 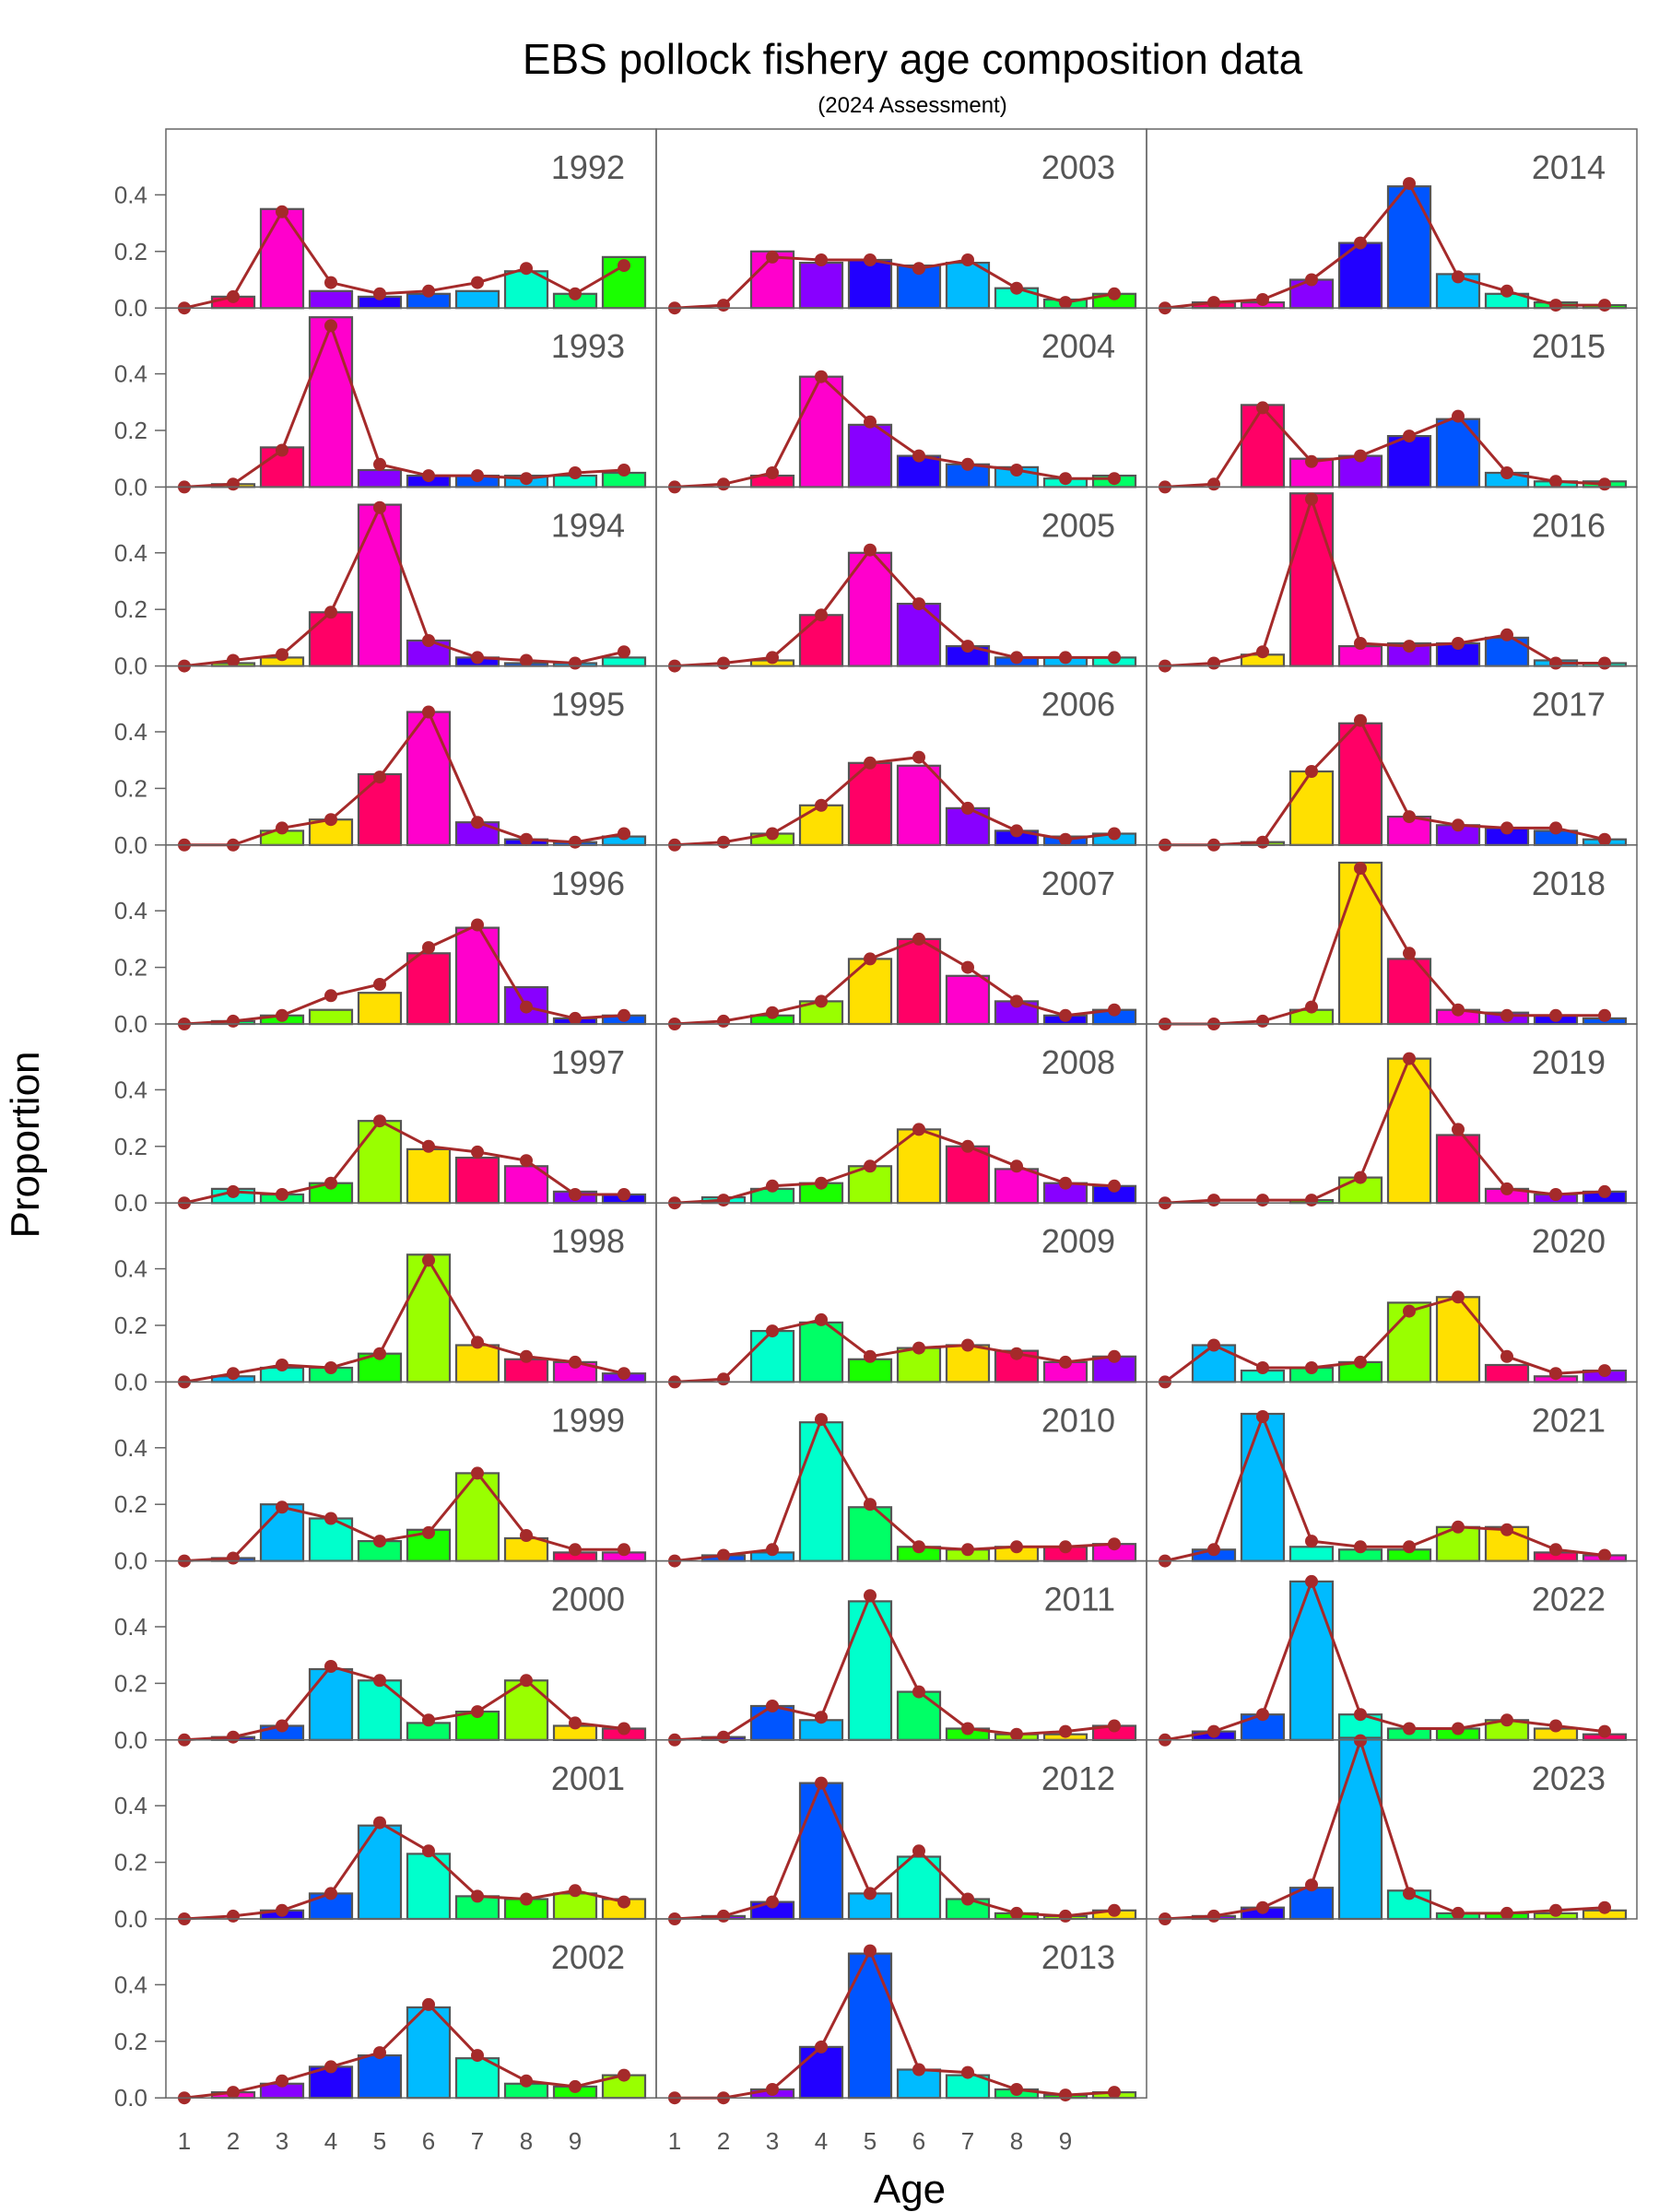 What do you see at coordinates (967, 2141) in the screenshot?
I see `x-tick-label: 7` at bounding box center [967, 2141].